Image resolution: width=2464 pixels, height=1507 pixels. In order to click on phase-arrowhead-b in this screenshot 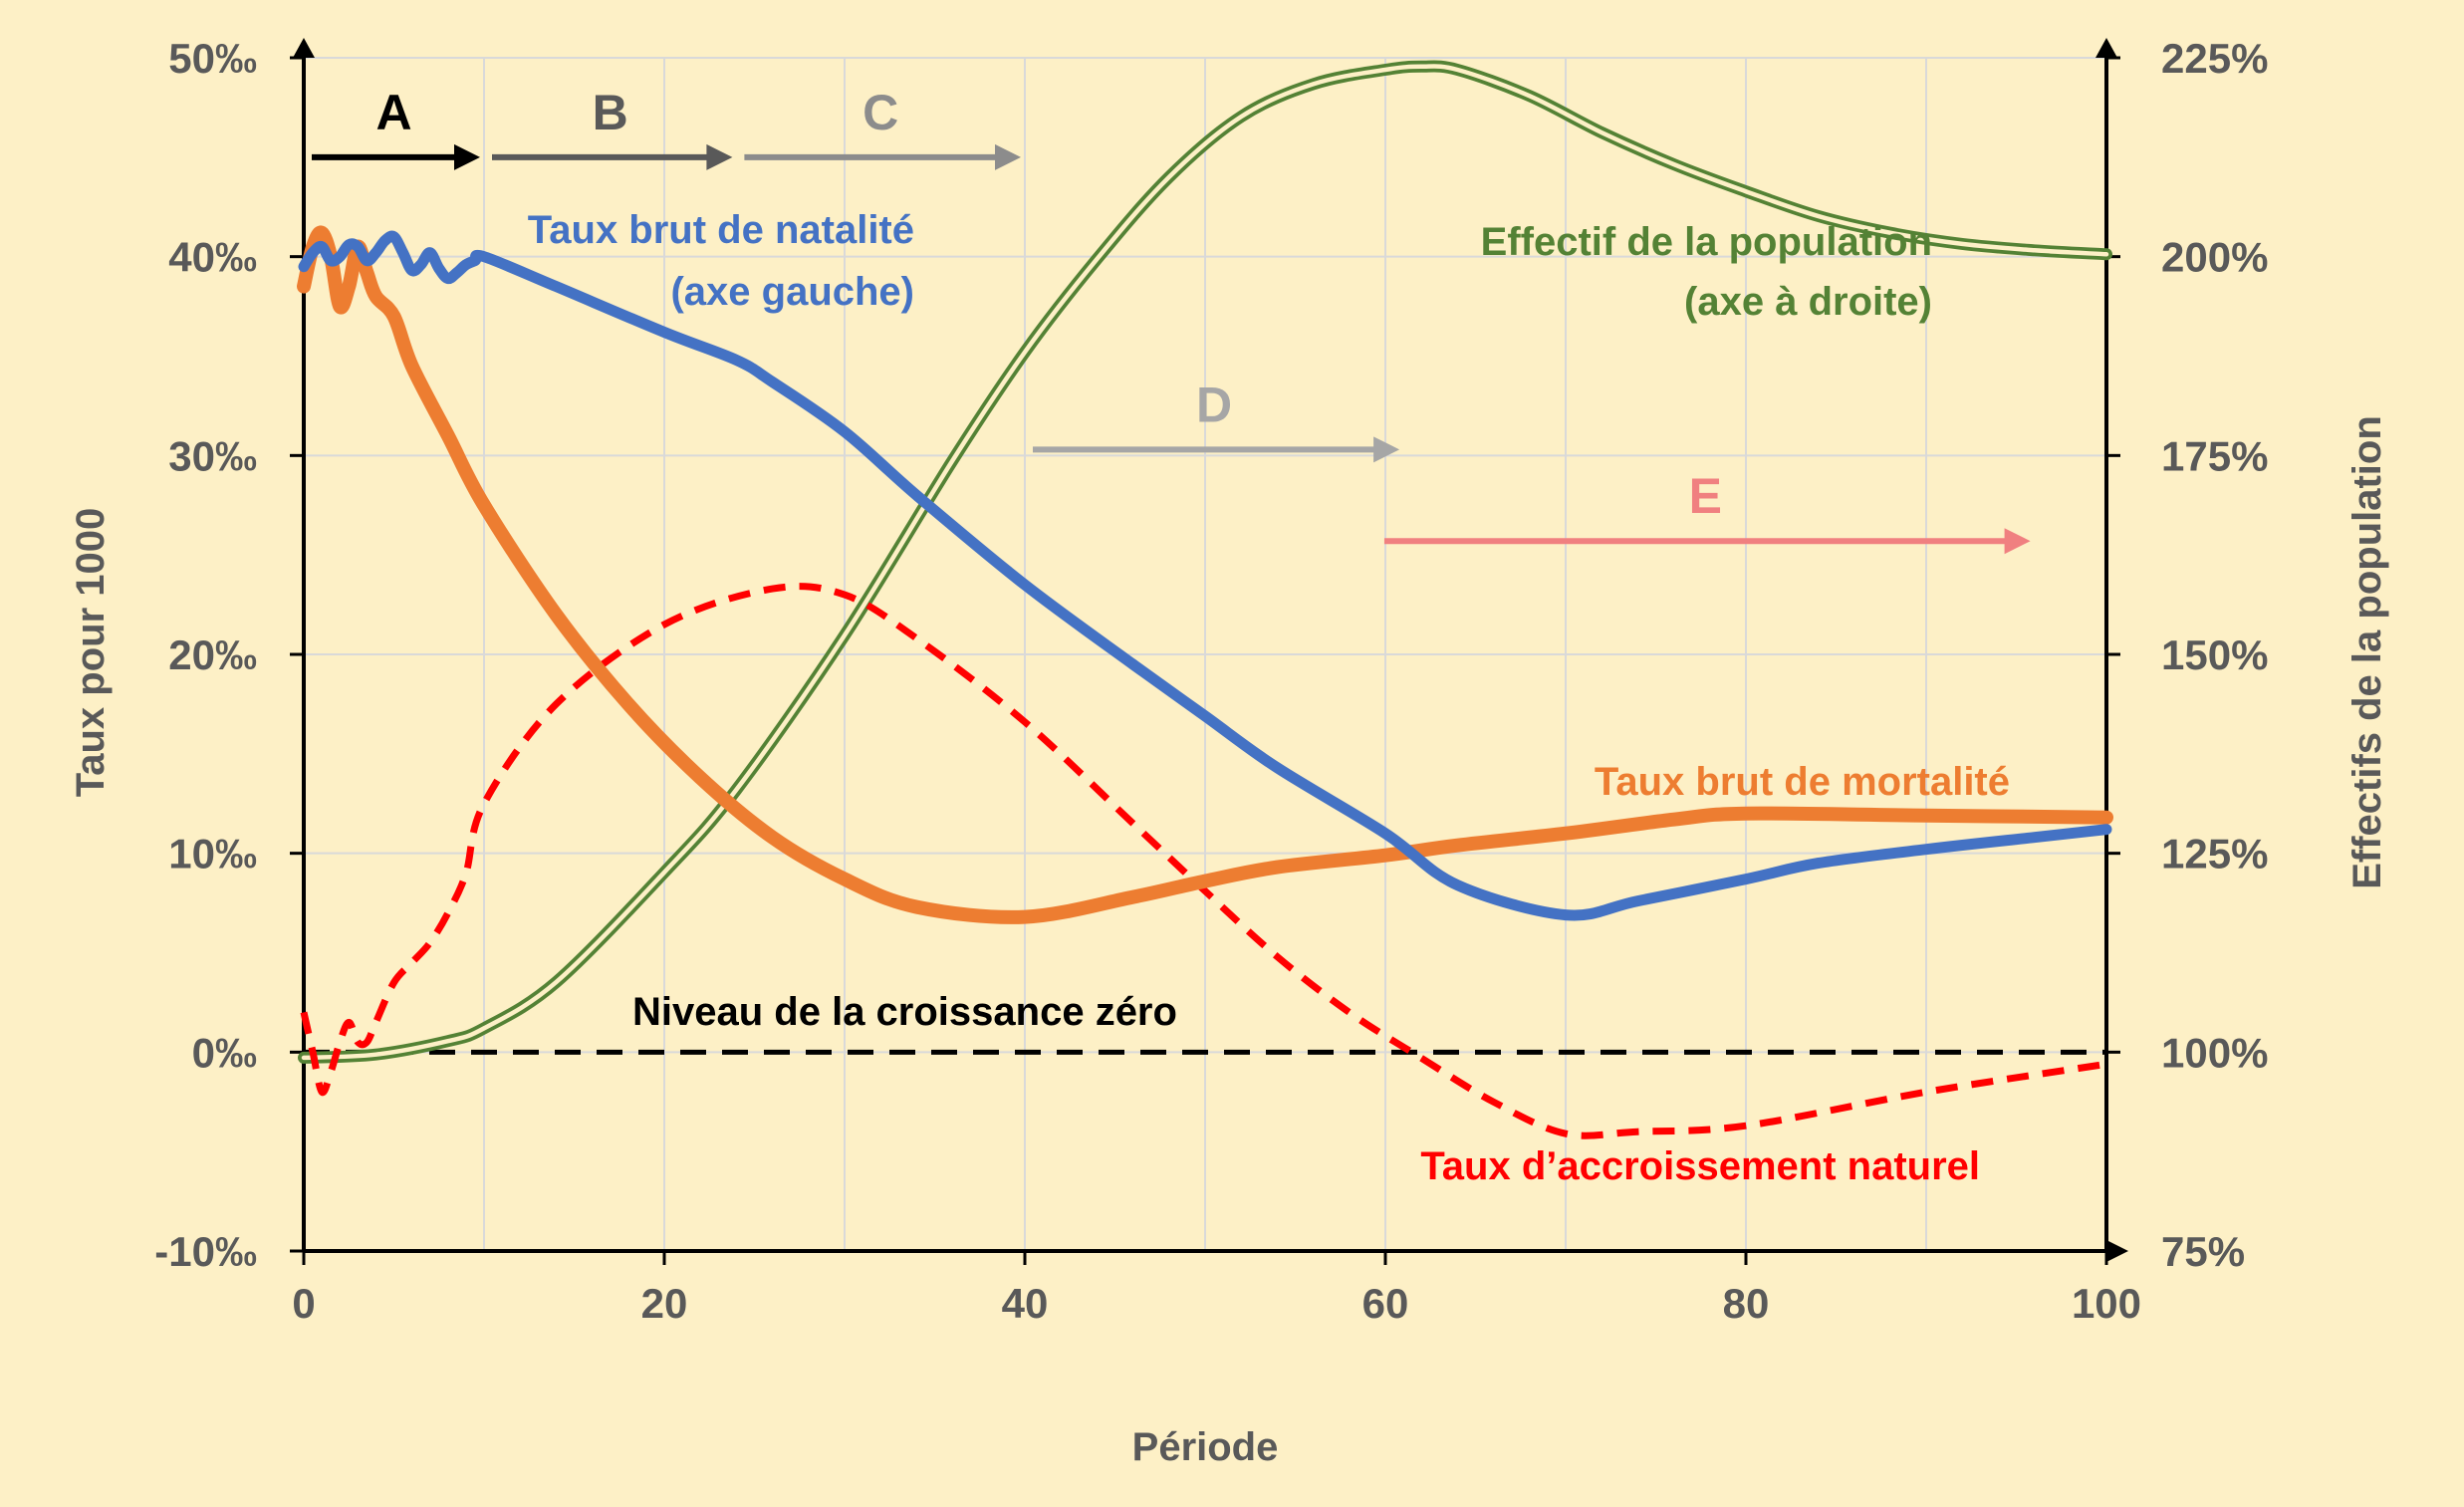, I will do `click(719, 157)`.